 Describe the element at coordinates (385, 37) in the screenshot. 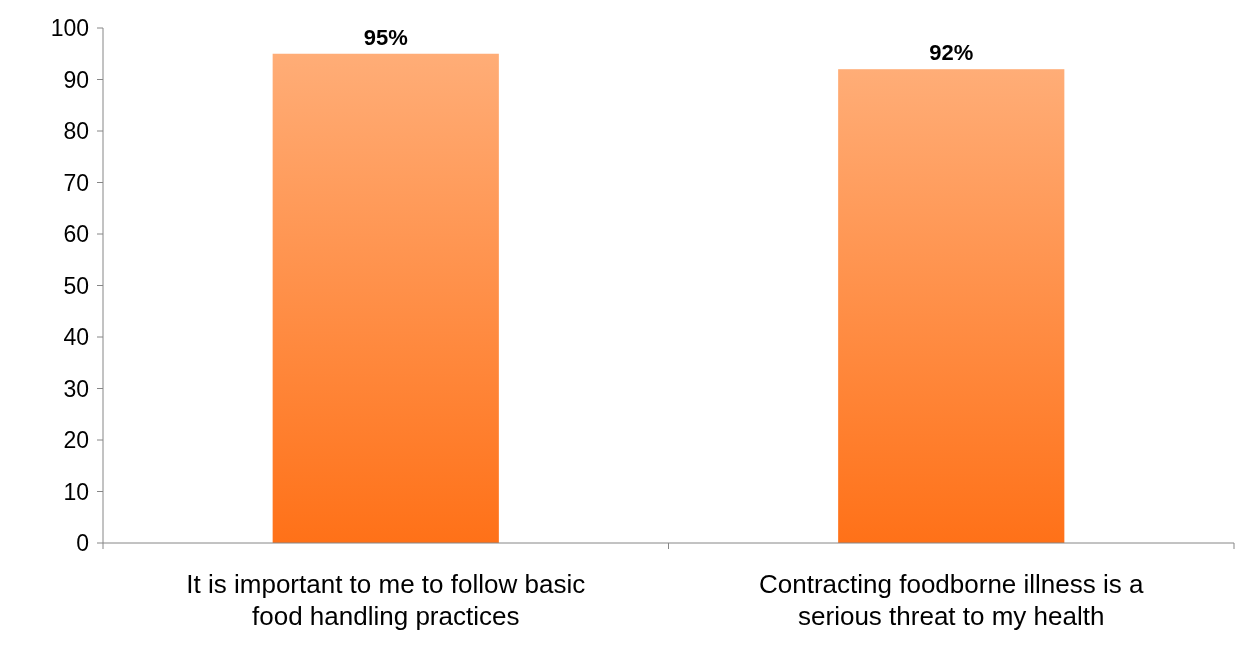

I see `data-label: 95%` at that location.